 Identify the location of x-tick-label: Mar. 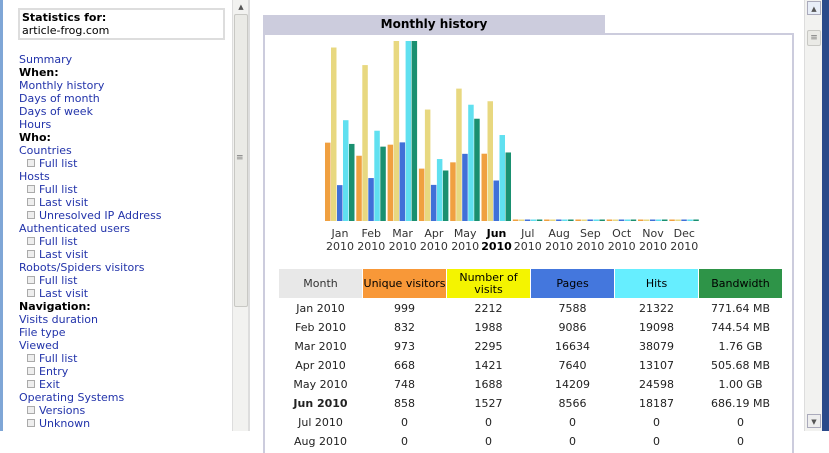
(402, 233).